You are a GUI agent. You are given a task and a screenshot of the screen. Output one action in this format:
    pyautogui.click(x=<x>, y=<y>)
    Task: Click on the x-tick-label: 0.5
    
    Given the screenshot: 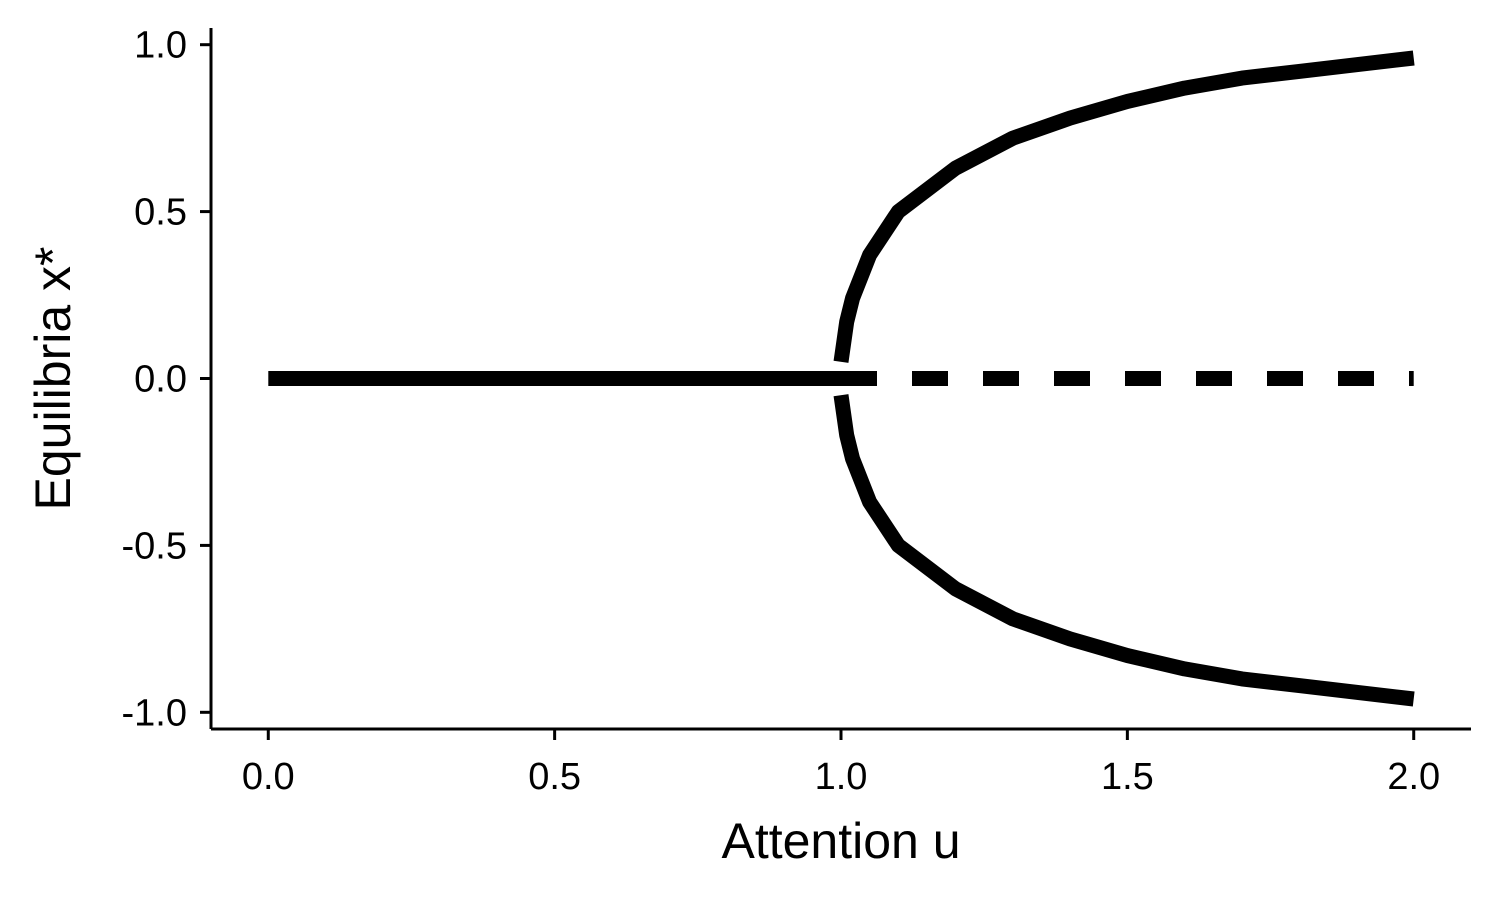 What is the action you would take?
    pyautogui.click(x=554, y=777)
    